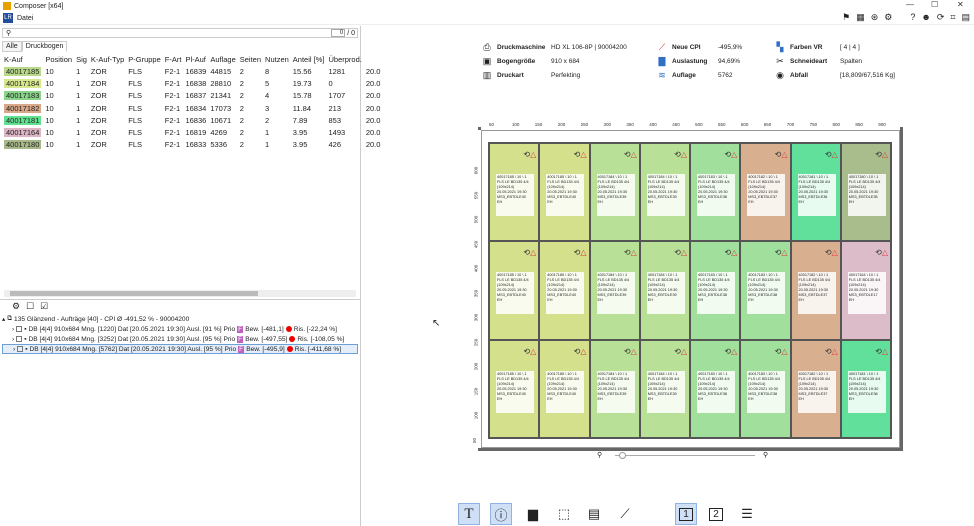 This screenshot has height=526, width=974. I want to click on gear-icon: ⚙, so click(888, 17).